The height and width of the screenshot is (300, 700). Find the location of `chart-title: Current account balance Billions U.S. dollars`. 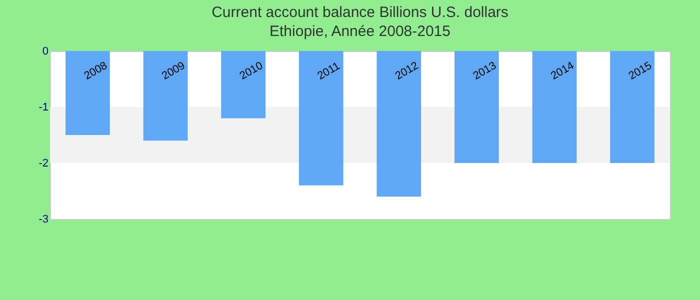

chart-title: Current account balance Billions U.S. dollars is located at coordinates (360, 12).